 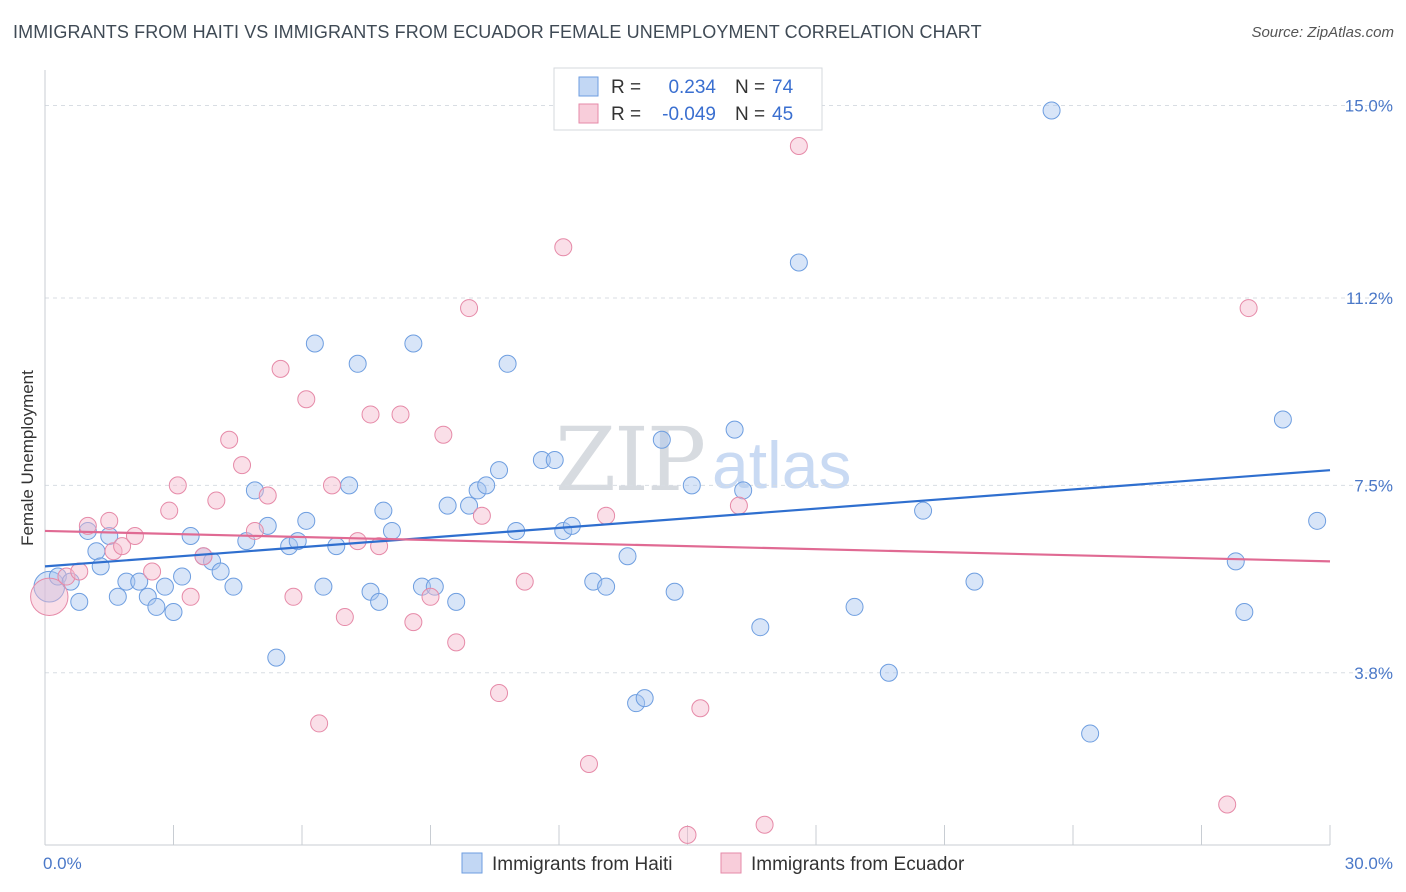 I want to click on trend-lines, so click(x=687, y=518).